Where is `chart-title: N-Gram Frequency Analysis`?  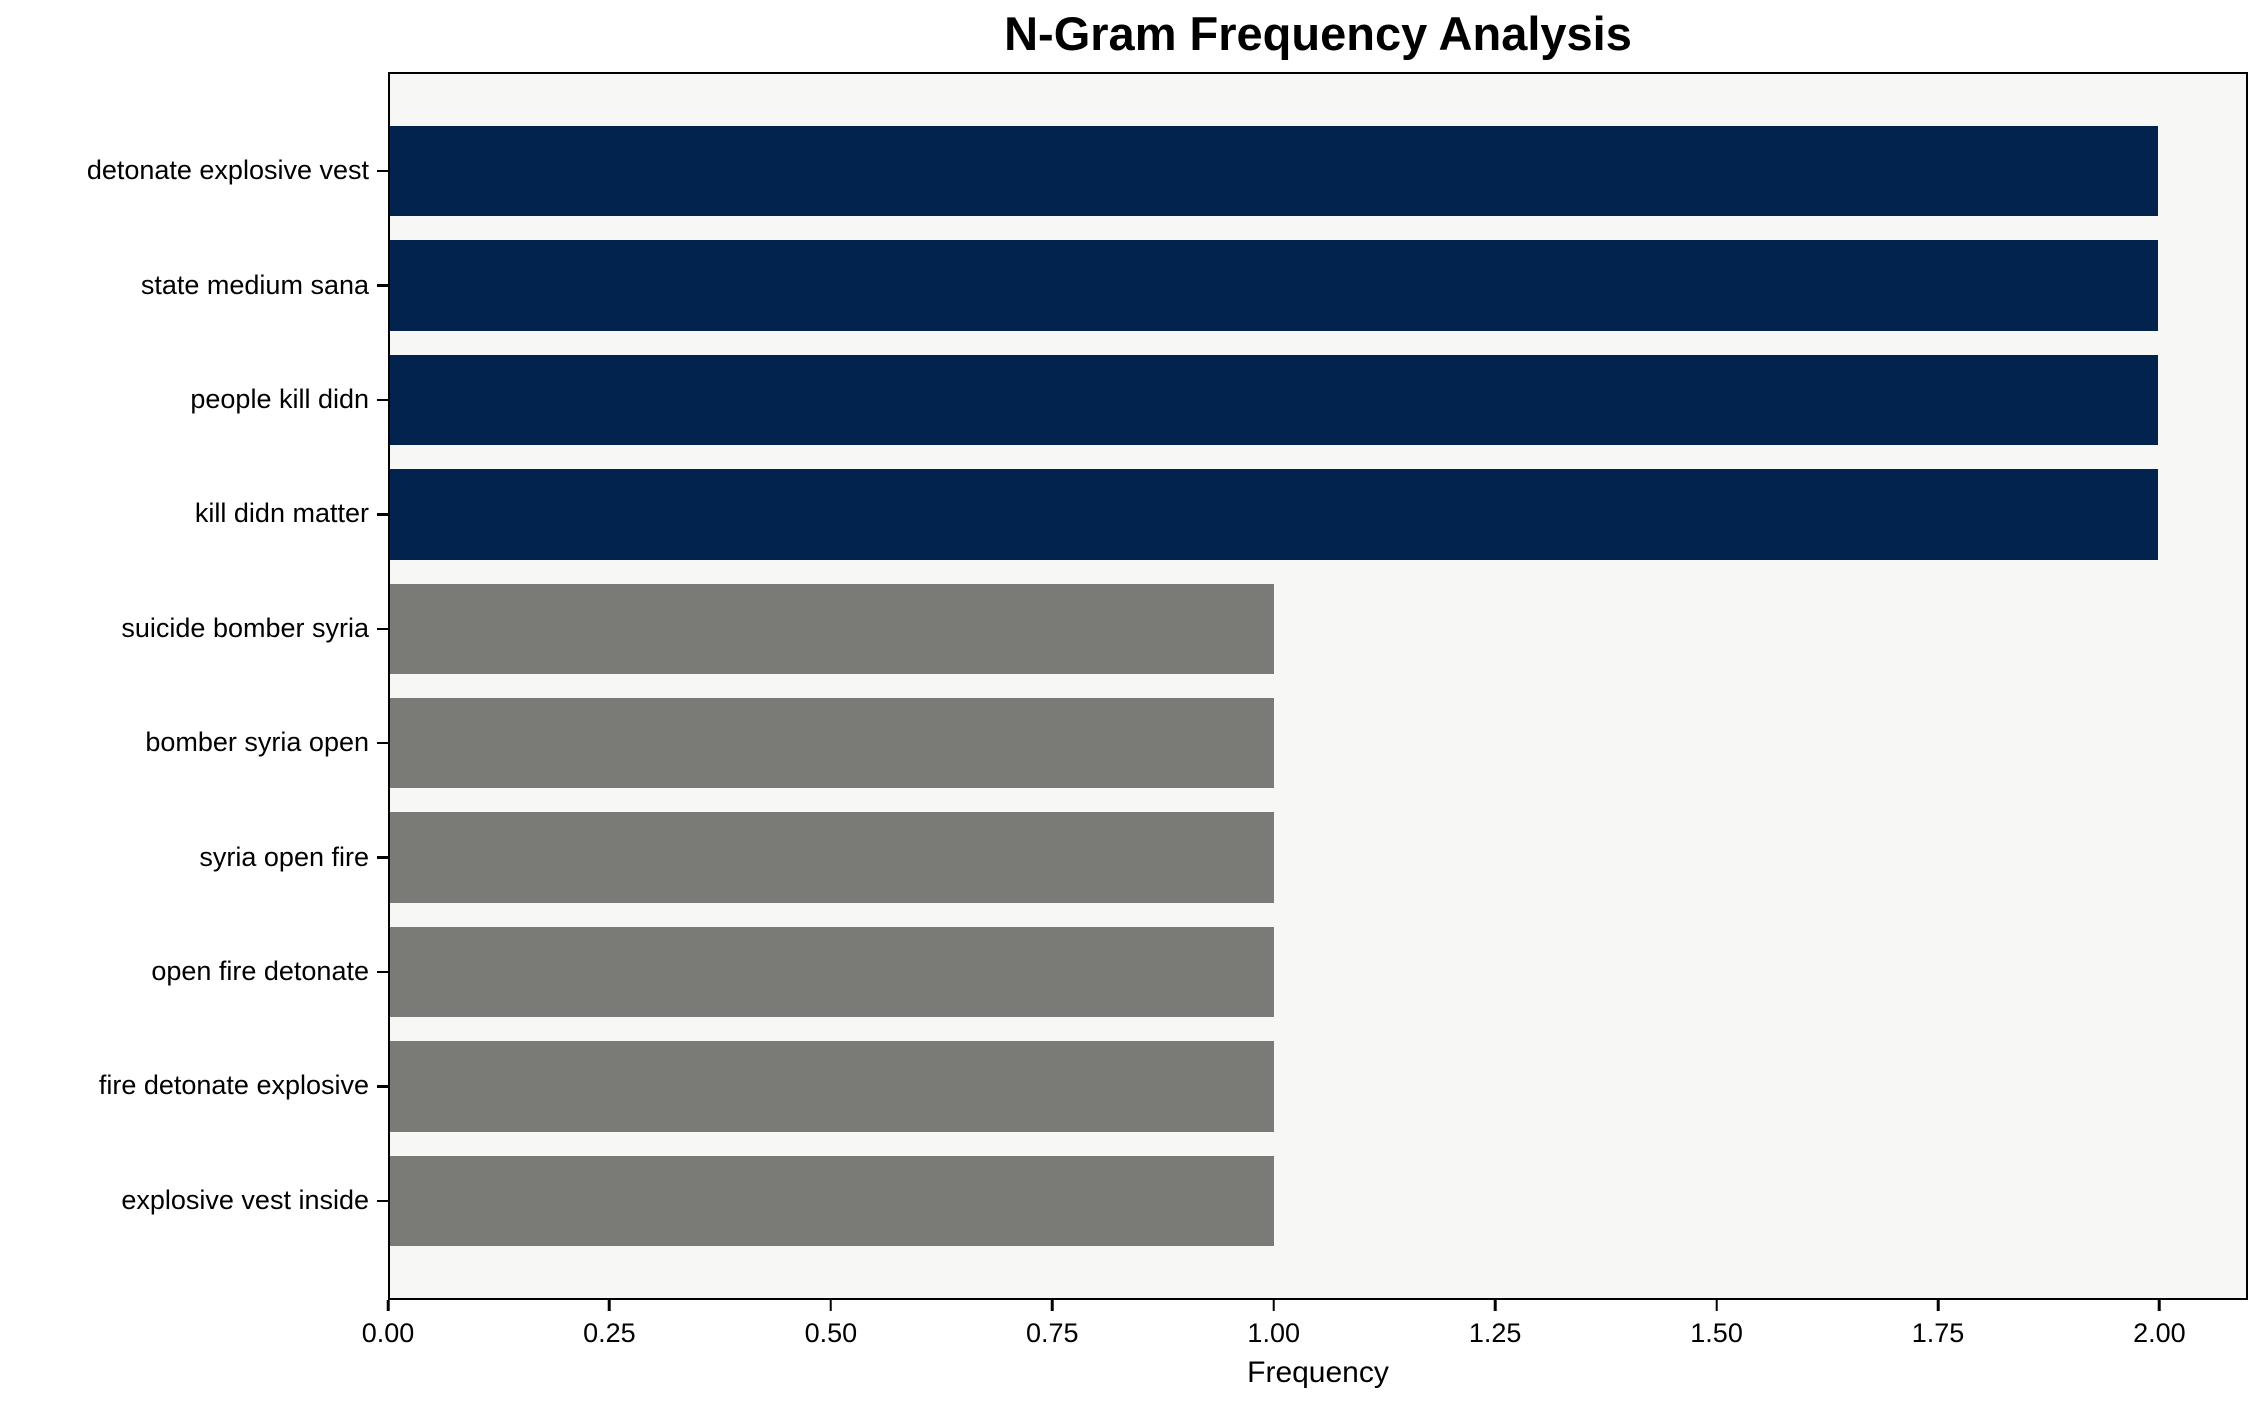
chart-title: N-Gram Frequency Analysis is located at coordinates (1318, 33).